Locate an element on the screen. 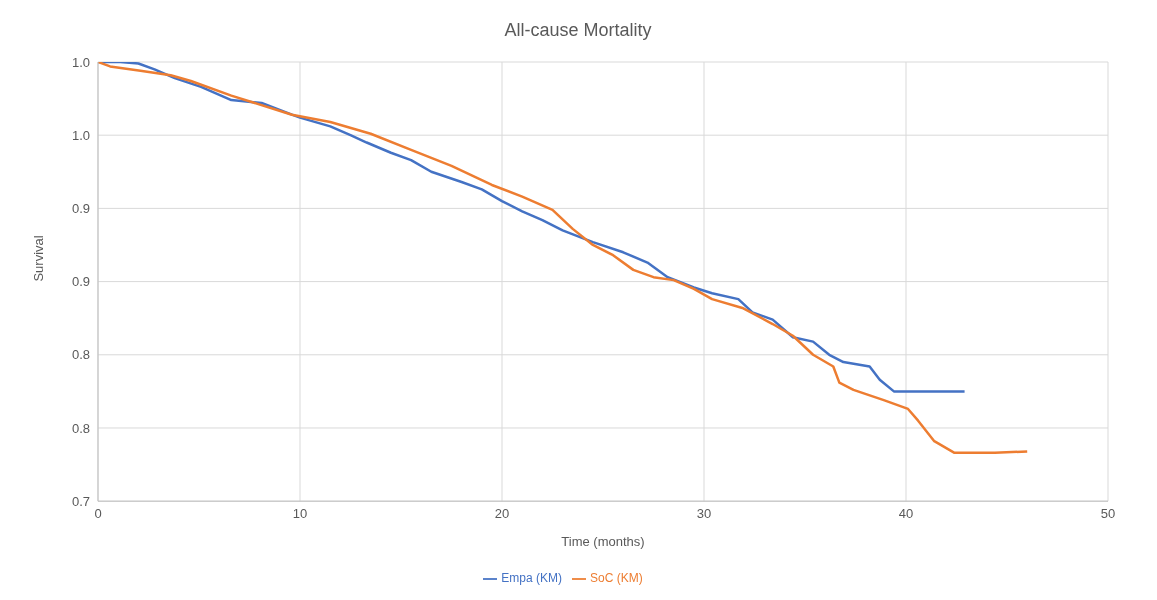 Image resolution: width=1157 pixels, height=600 pixels. legend-label: SoC (KM) is located at coordinates (616, 578).